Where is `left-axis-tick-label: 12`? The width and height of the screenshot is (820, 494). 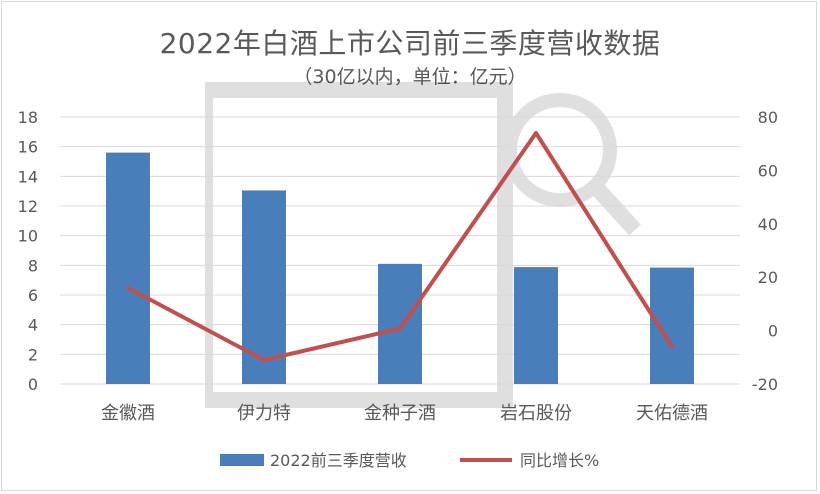 left-axis-tick-label: 12 is located at coordinates (28, 206).